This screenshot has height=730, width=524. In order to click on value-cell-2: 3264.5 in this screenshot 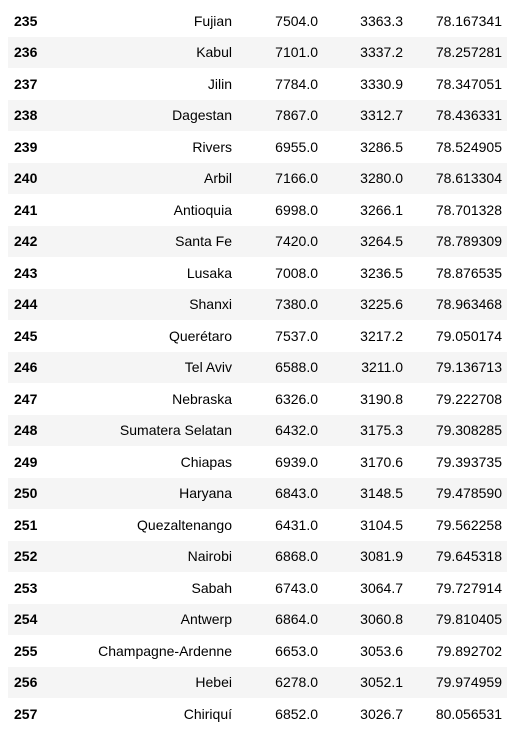, I will do `click(381, 241)`.